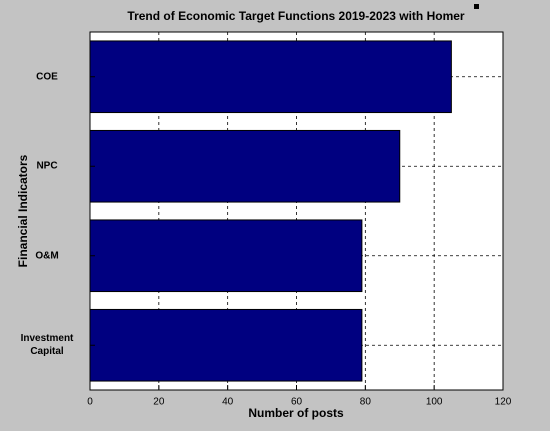 This screenshot has height=431, width=550. What do you see at coordinates (476, 6) in the screenshot?
I see `marker` at bounding box center [476, 6].